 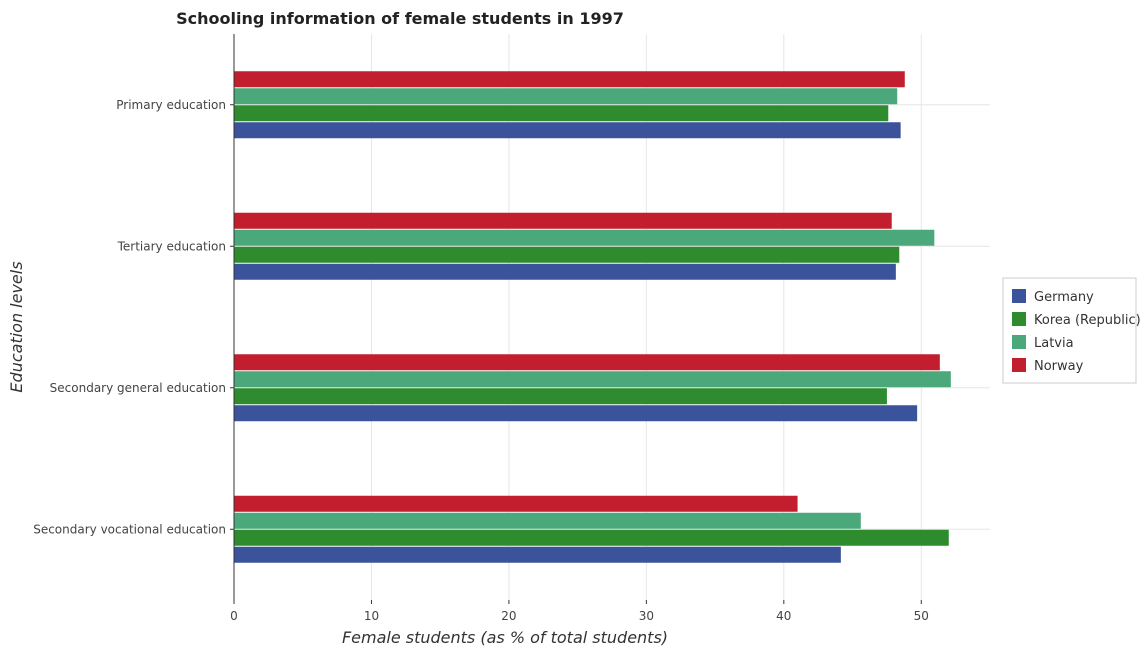 What do you see at coordinates (1087, 320) in the screenshot?
I see `legend-label: Korea (Republic)` at bounding box center [1087, 320].